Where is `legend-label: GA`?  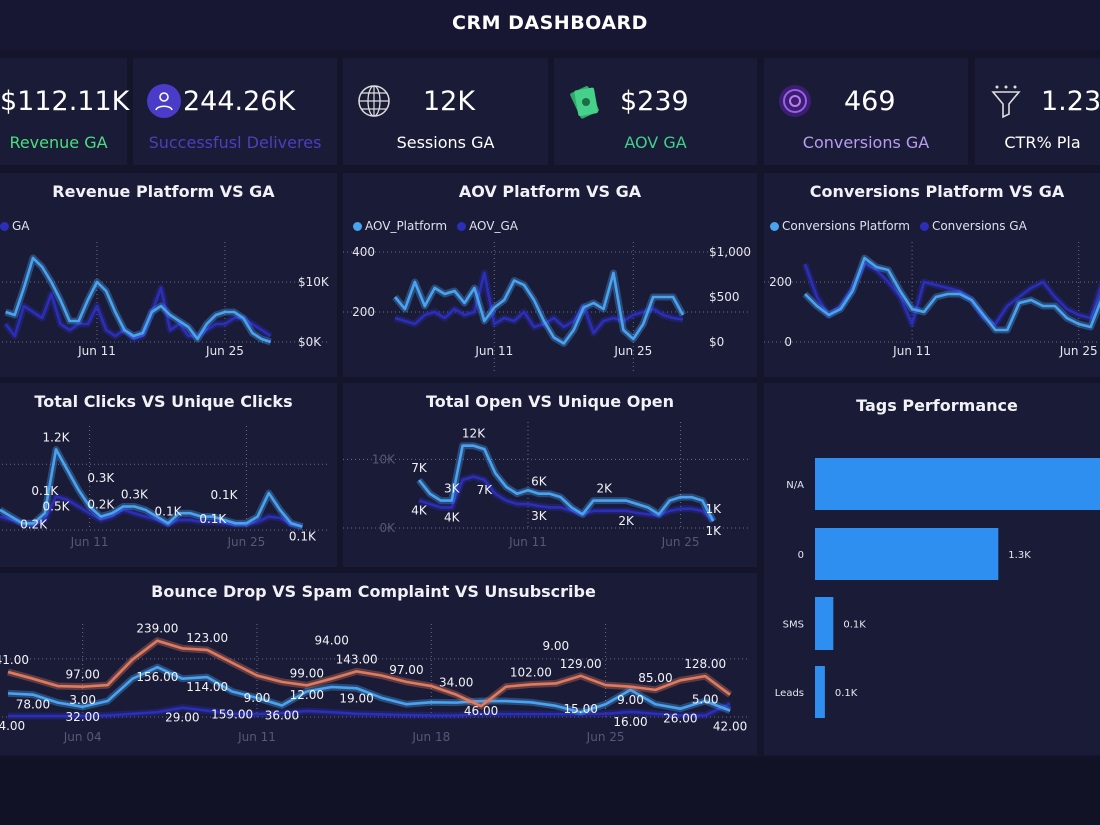 legend-label: GA is located at coordinates (21, 226).